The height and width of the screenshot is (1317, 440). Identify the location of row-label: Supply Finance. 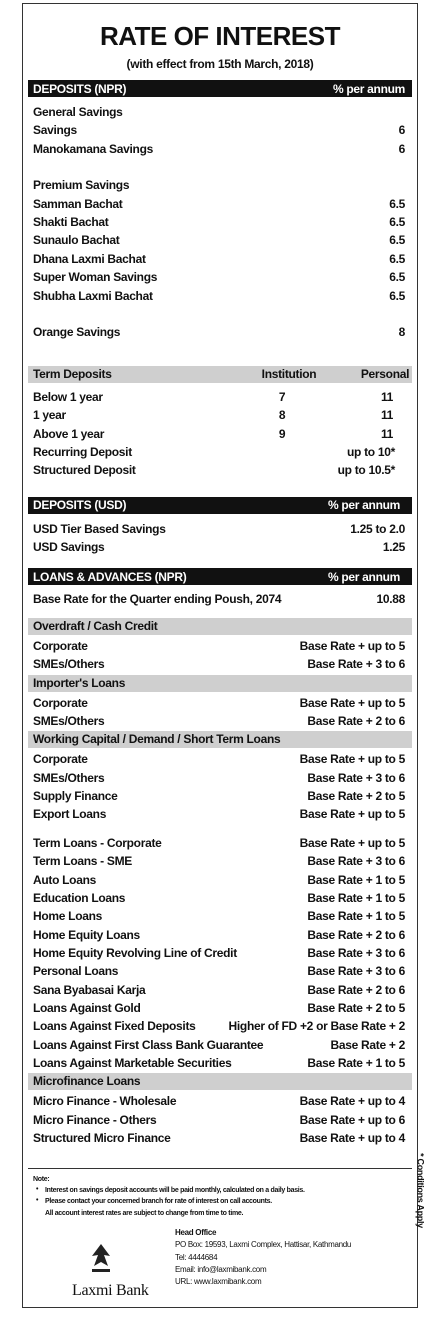
(75, 796).